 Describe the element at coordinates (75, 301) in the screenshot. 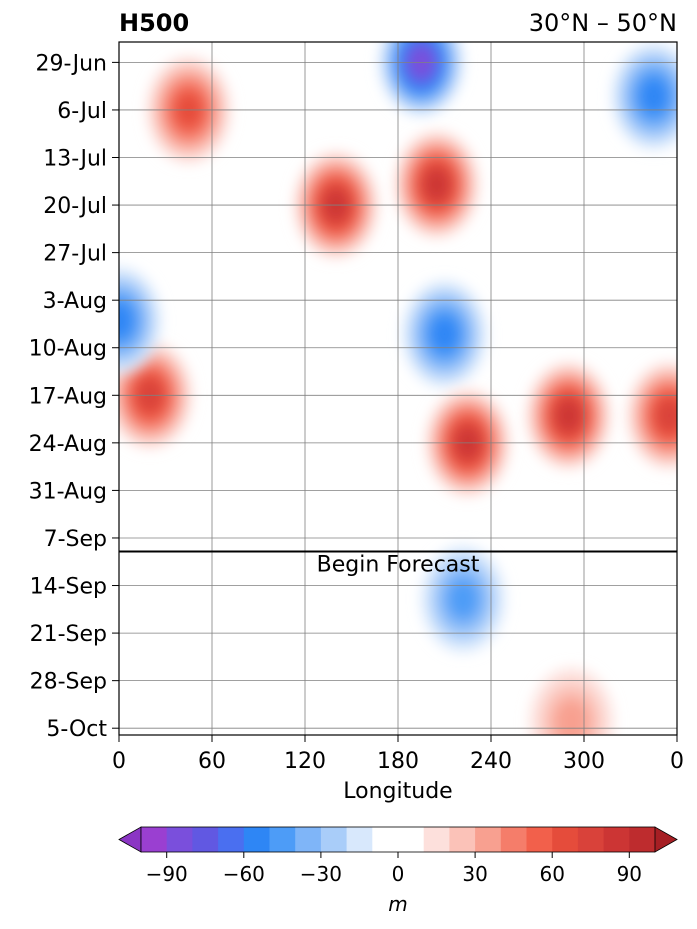

I see `y-tick-label: 3-Aug` at that location.